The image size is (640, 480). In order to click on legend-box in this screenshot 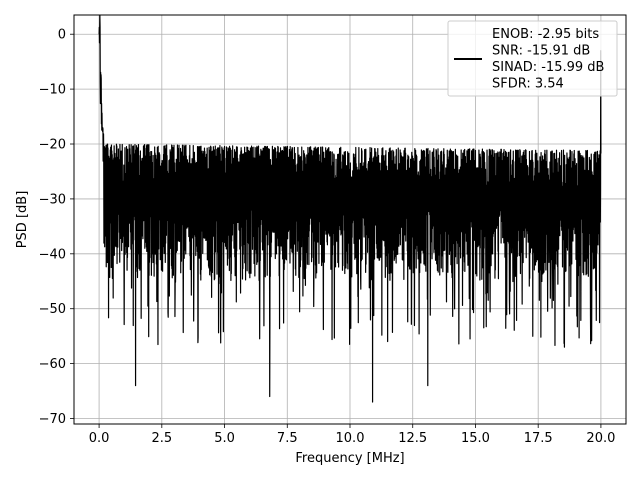, I will do `click(532, 58)`.